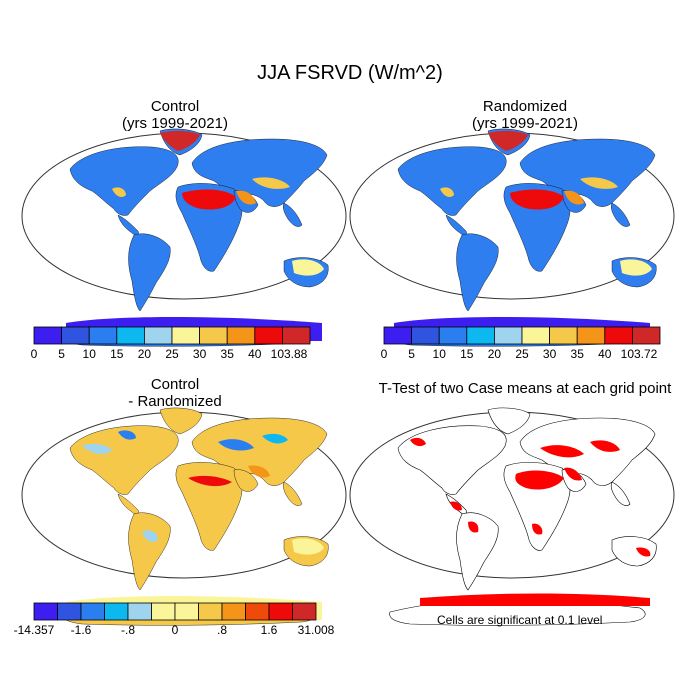 This screenshot has width=700, height=700. I want to click on panel-title-randomized: Randomized (yrs 1999-2021), so click(525, 115).